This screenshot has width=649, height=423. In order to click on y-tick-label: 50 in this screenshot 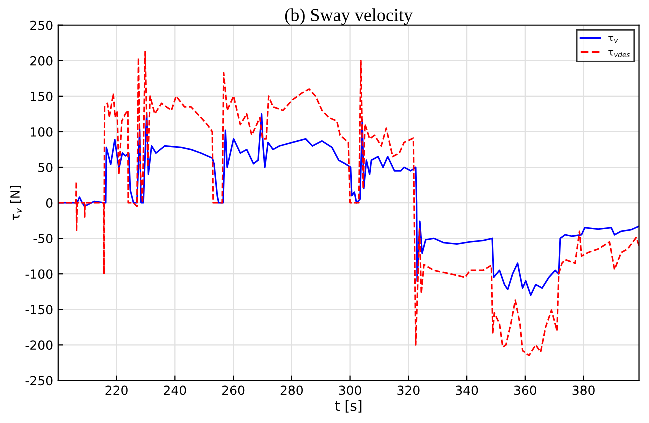, I will do `click(45, 167)`.